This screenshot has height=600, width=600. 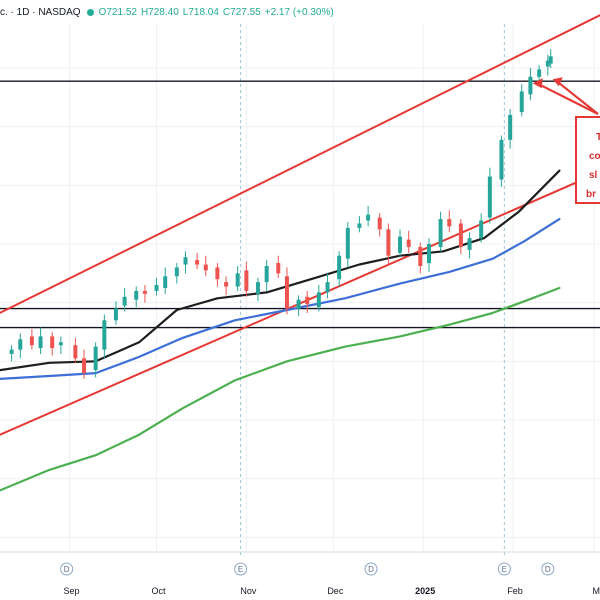 I want to click on annotation-text: sl, so click(x=593, y=175).